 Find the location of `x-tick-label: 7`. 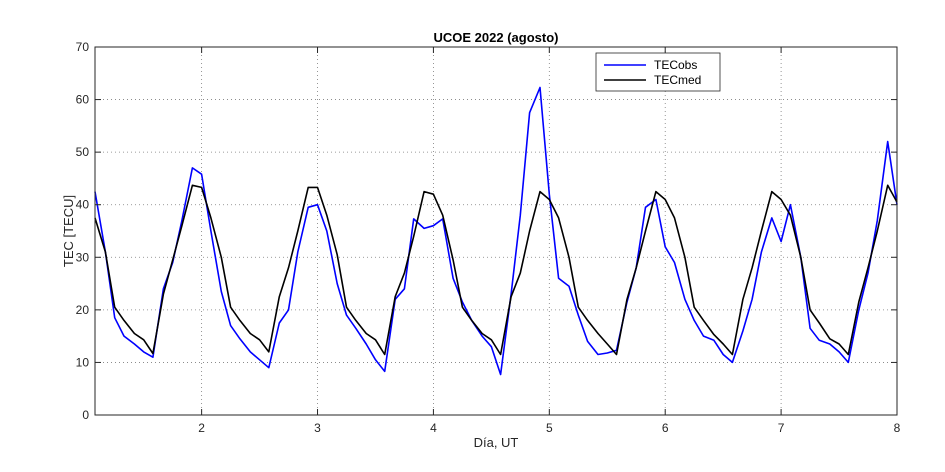

x-tick-label: 7 is located at coordinates (781, 428).